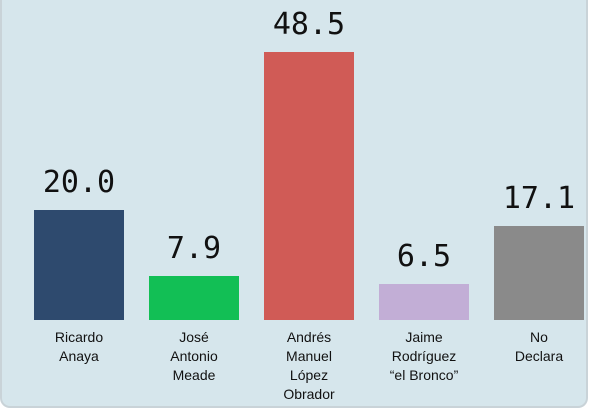 The width and height of the screenshot is (590, 414). What do you see at coordinates (539, 198) in the screenshot?
I see `value-label: 17.1` at bounding box center [539, 198].